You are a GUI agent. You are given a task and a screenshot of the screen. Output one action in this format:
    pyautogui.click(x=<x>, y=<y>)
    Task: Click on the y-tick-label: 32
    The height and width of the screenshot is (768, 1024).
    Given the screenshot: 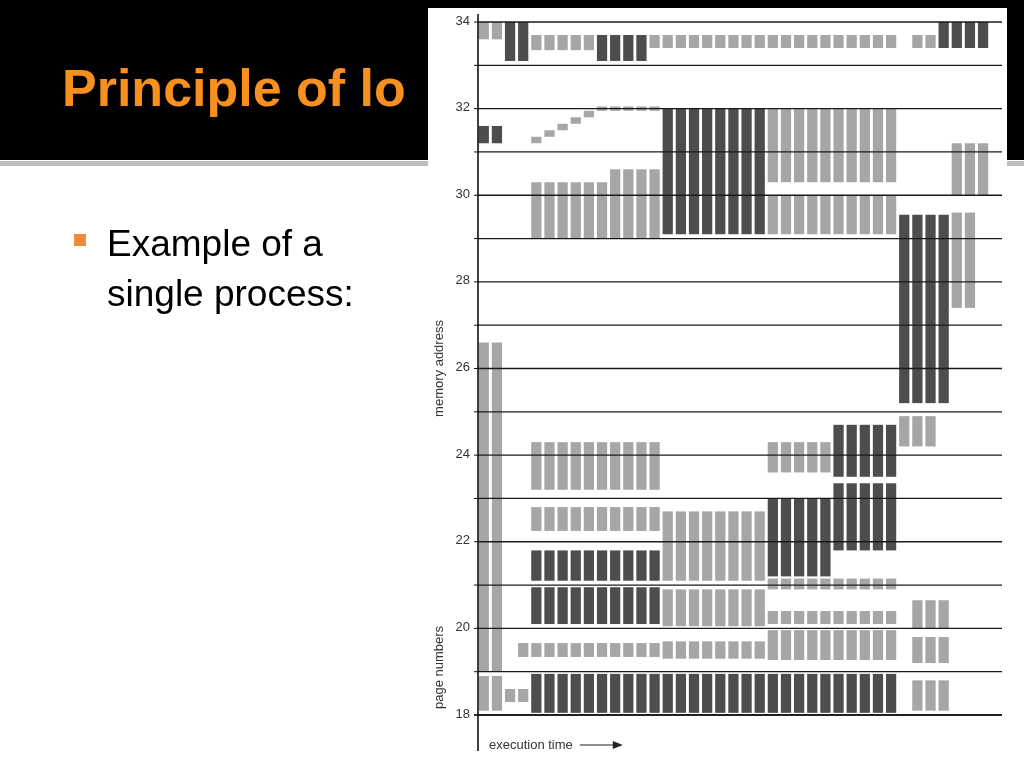 What is the action you would take?
    pyautogui.click(x=462, y=107)
    